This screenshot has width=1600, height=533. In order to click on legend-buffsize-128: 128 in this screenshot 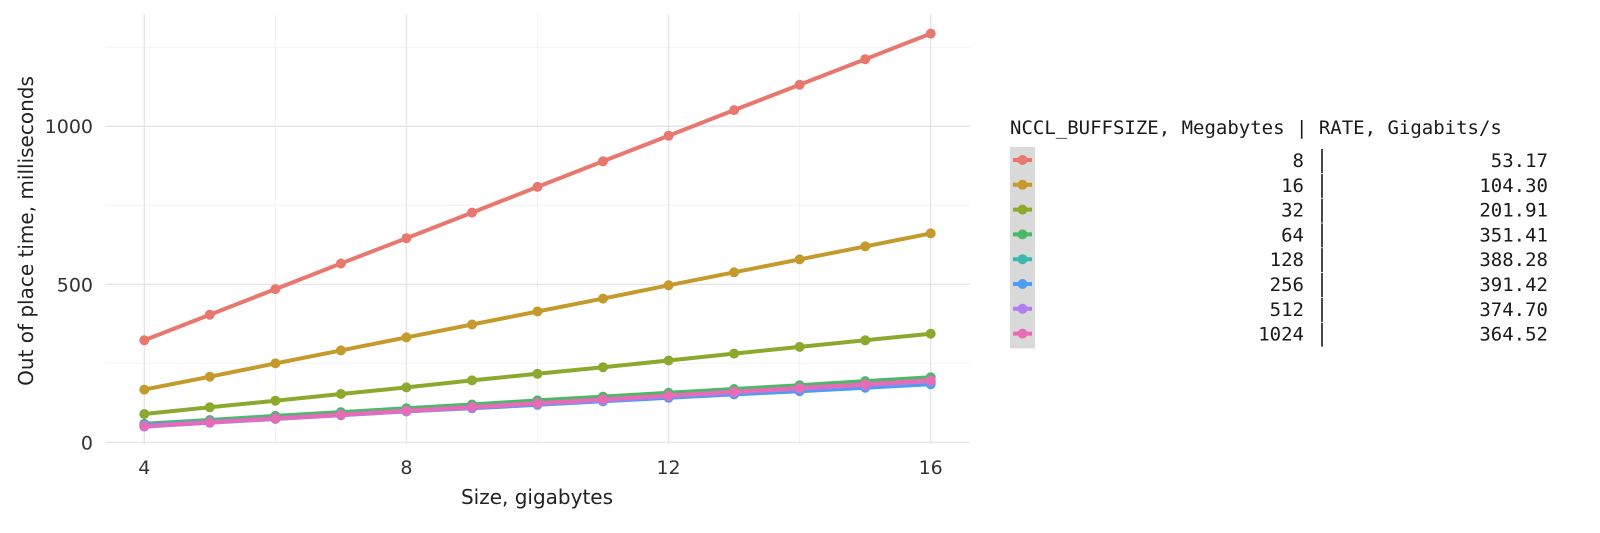, I will do `click(1287, 260)`.